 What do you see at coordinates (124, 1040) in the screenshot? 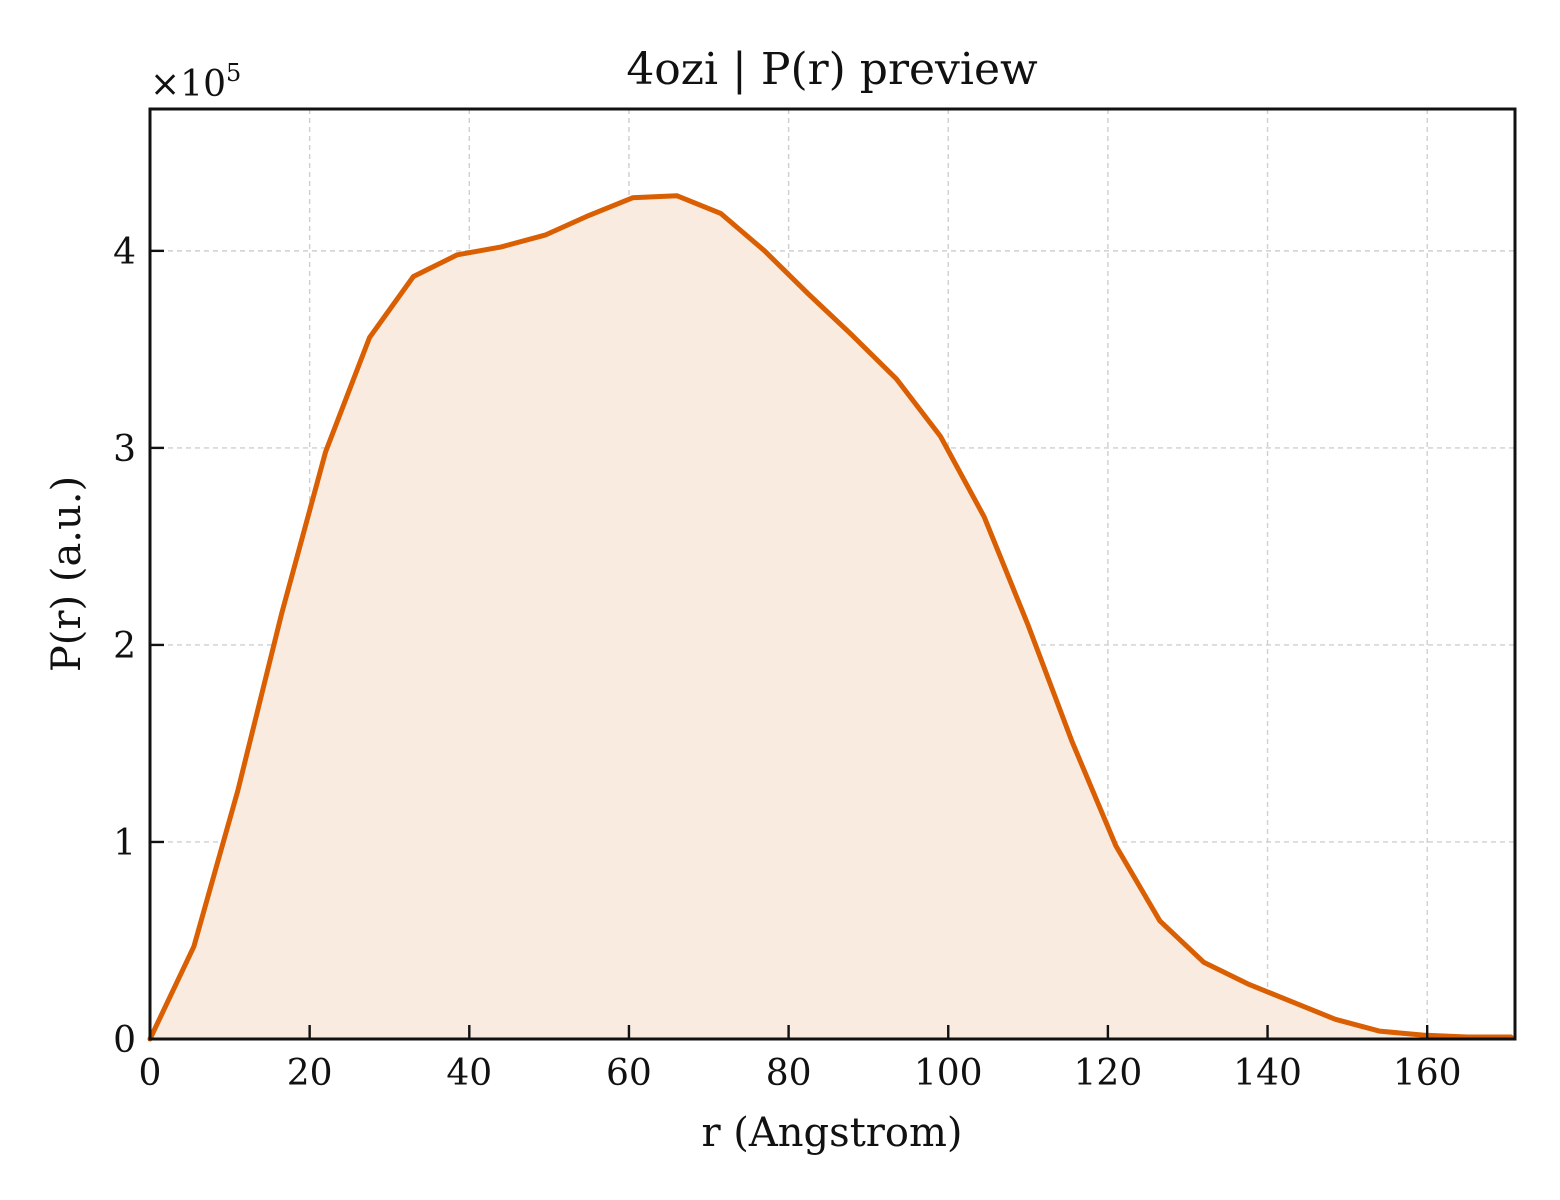
I see `y-tick-label: 0` at bounding box center [124, 1040].